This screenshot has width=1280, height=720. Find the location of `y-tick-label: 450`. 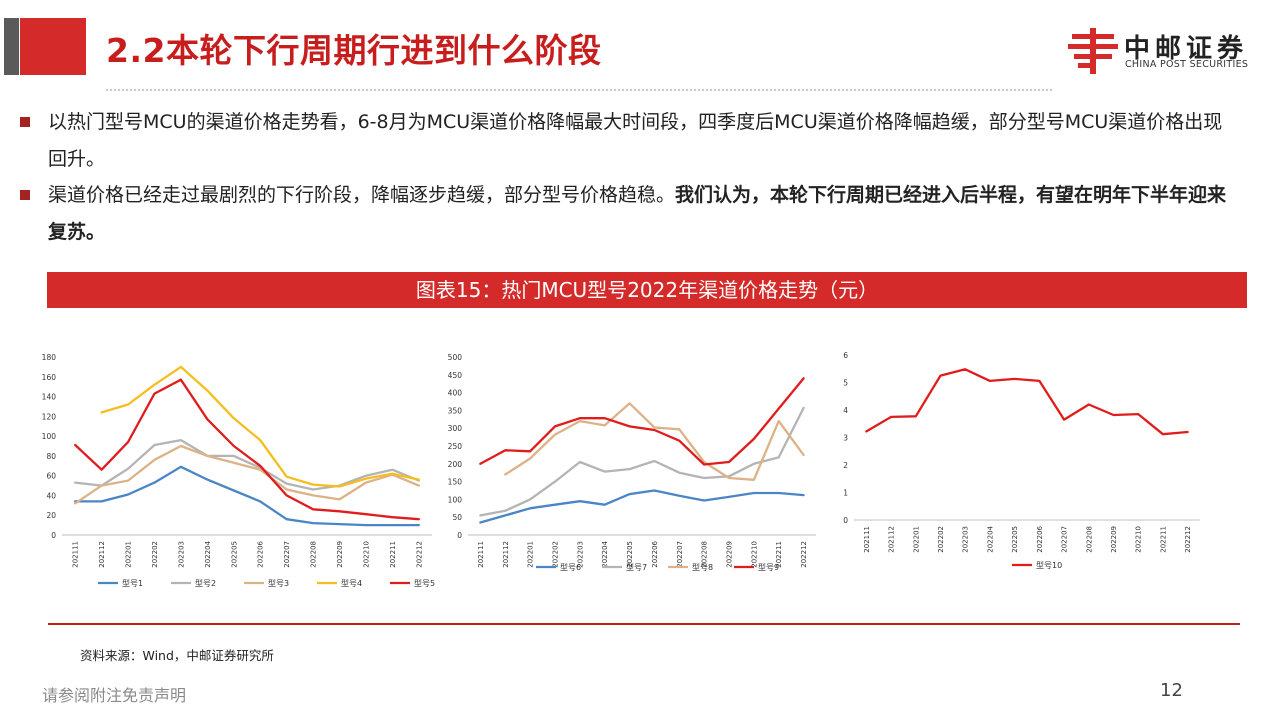

y-tick-label: 450 is located at coordinates (455, 375).